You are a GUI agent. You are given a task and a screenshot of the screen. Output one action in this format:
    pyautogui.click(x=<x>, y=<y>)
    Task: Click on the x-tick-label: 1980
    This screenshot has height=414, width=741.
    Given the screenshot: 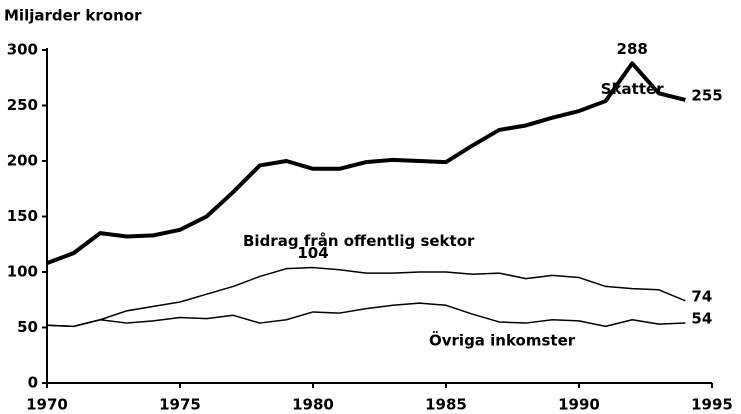 What is the action you would take?
    pyautogui.click(x=313, y=405)
    